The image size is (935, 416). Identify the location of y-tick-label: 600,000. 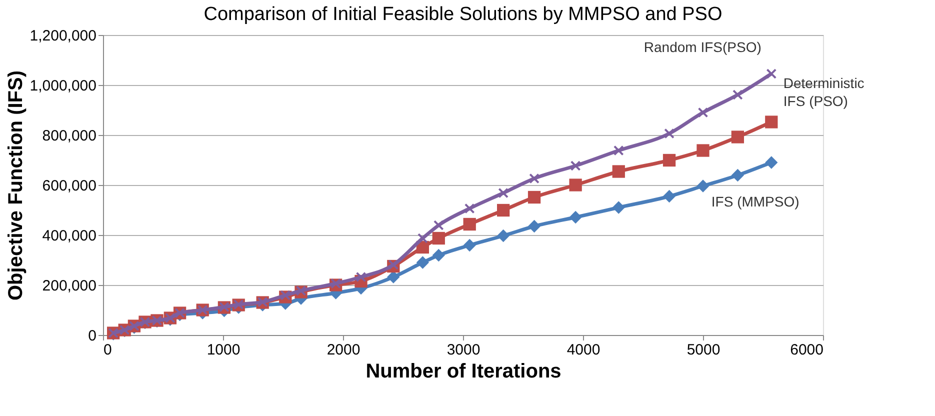
(69, 186).